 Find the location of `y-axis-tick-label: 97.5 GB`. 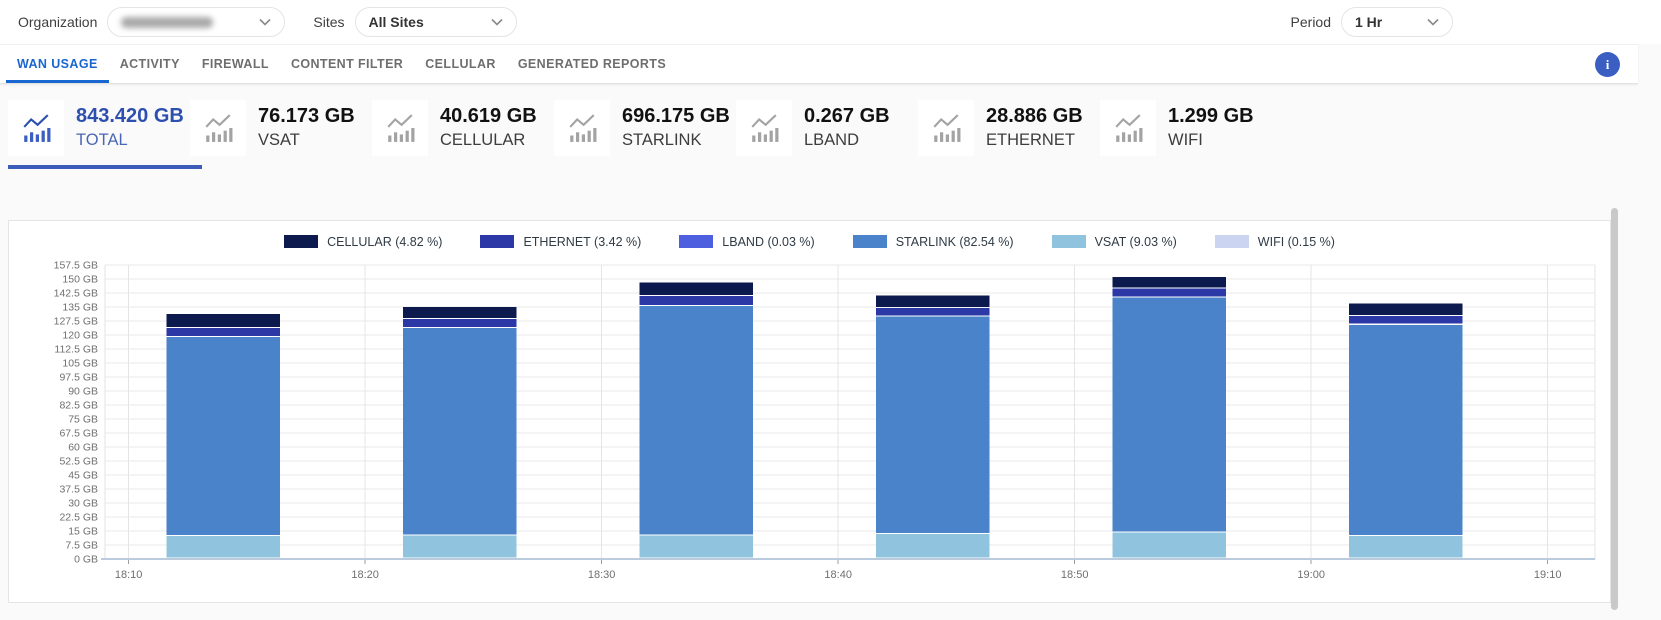

y-axis-tick-label: 97.5 GB is located at coordinates (78, 378).